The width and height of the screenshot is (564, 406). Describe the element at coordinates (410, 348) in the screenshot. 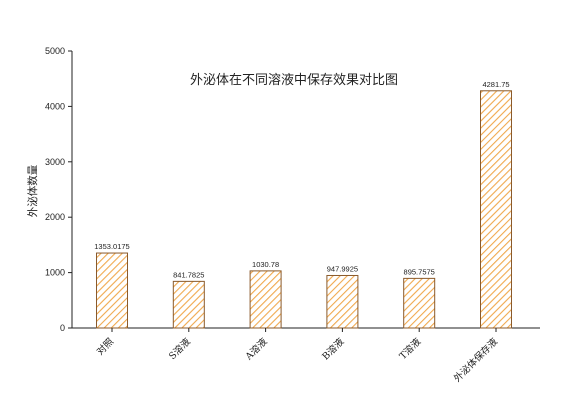

I see `x-tick-label: T溶液` at that location.